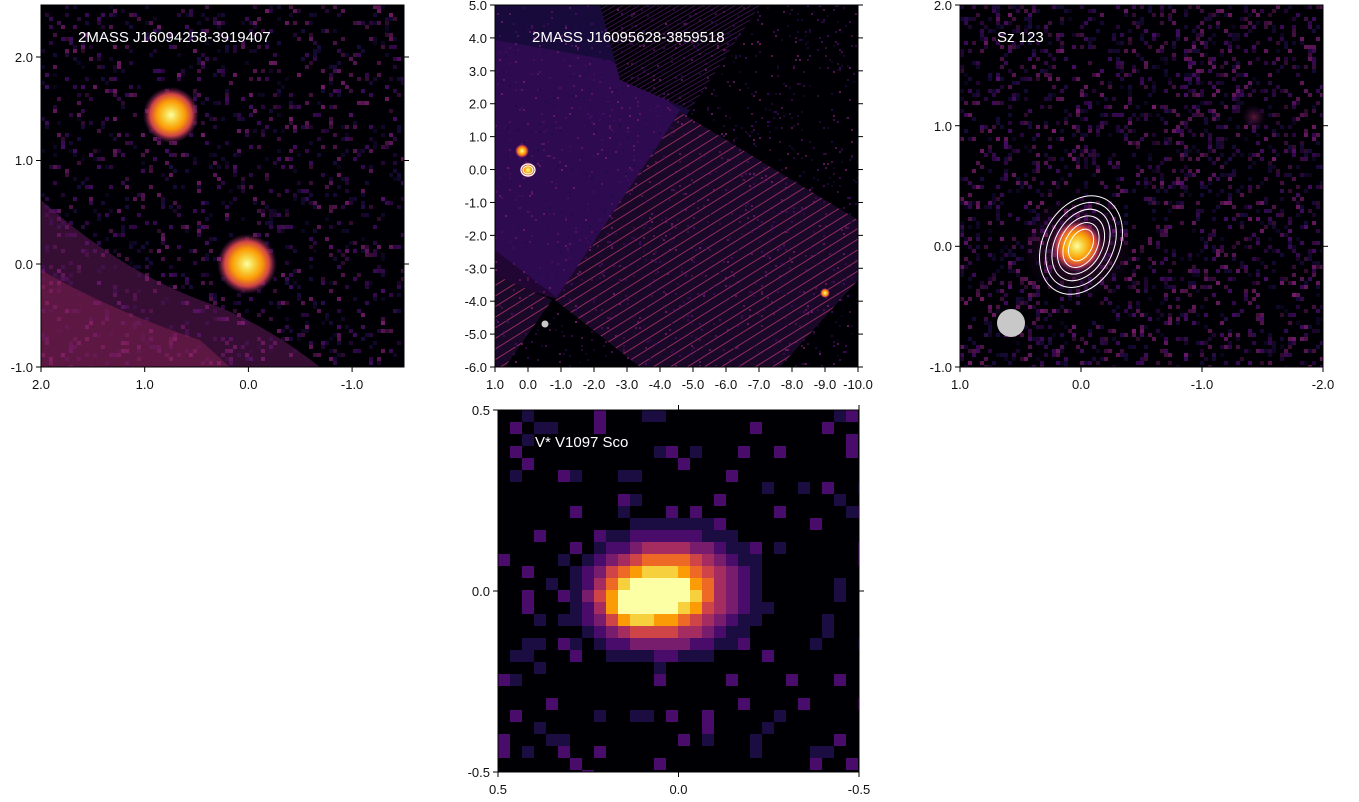  What do you see at coordinates (1202, 384) in the screenshot?
I see `panel-3-x-tick: -1.0` at bounding box center [1202, 384].